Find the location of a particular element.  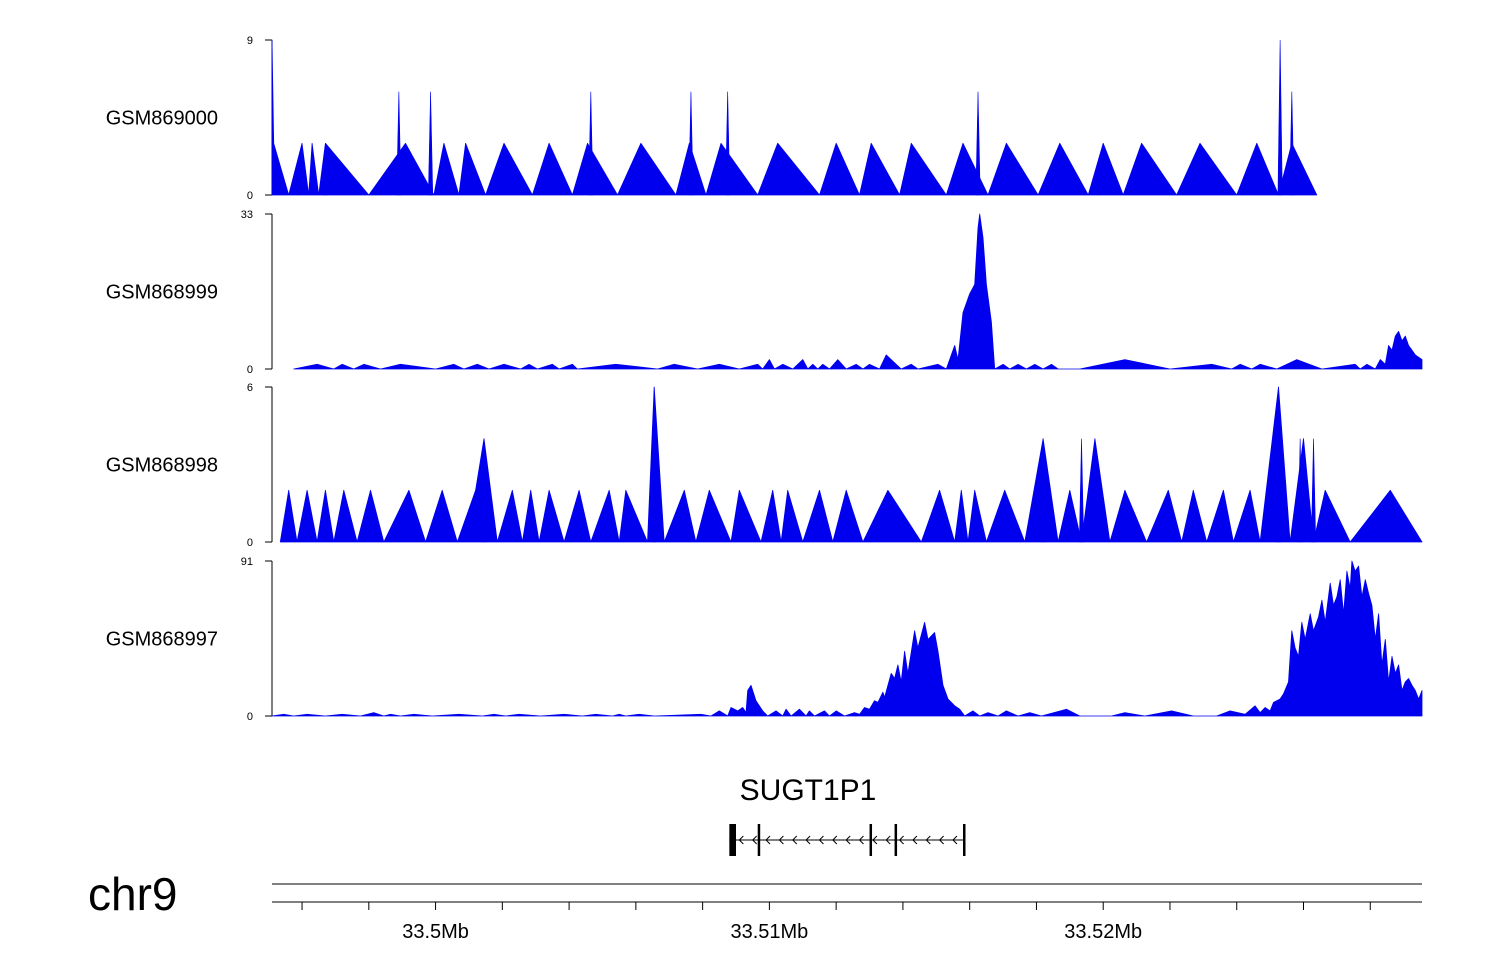

gene-annotation-track: SUGT1P1 is located at coordinates (847, 815).